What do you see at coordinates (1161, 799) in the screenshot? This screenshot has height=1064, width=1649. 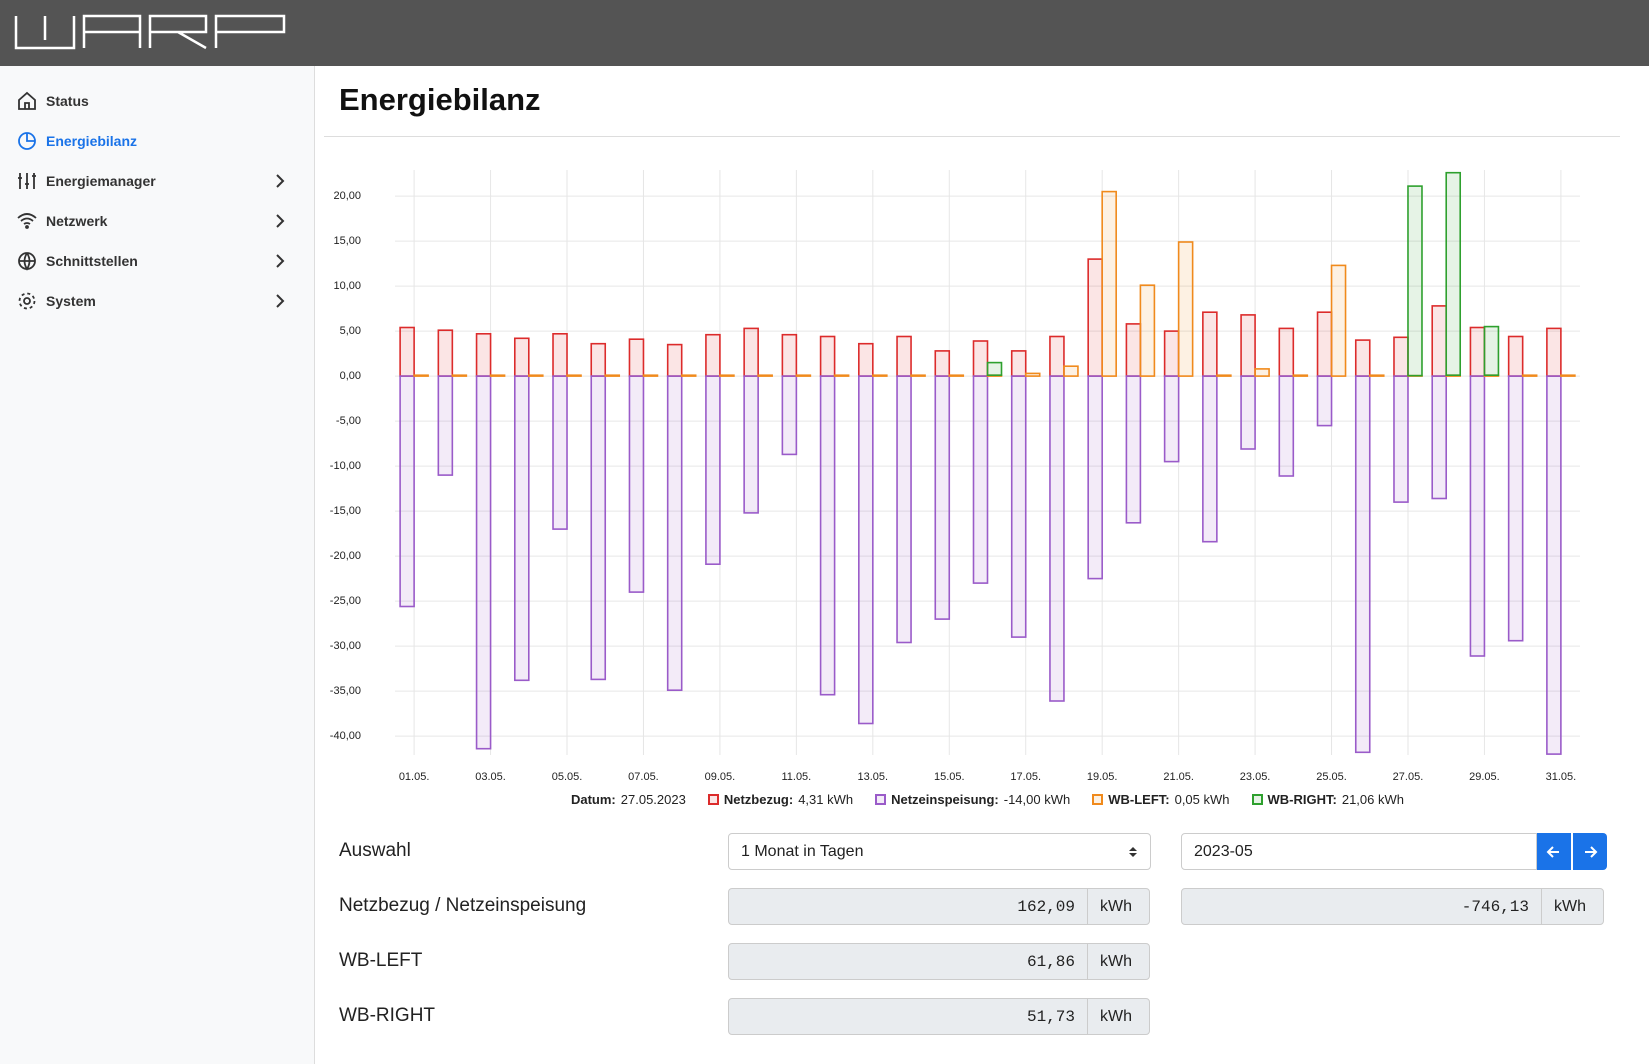 I see `tooltip-item: WB-LEFT: 0,05 kWh` at bounding box center [1161, 799].